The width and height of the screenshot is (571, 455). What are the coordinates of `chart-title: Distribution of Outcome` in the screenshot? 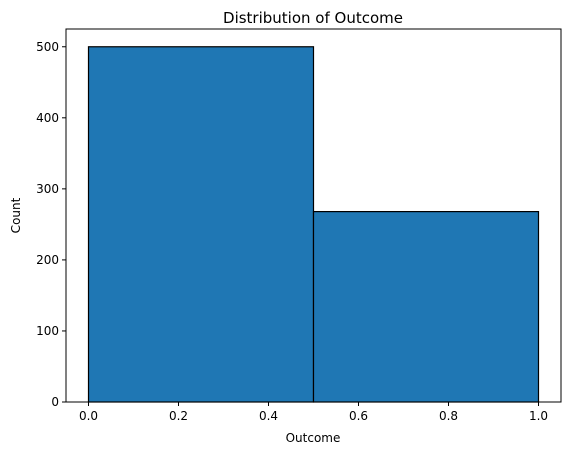 It's located at (313, 18).